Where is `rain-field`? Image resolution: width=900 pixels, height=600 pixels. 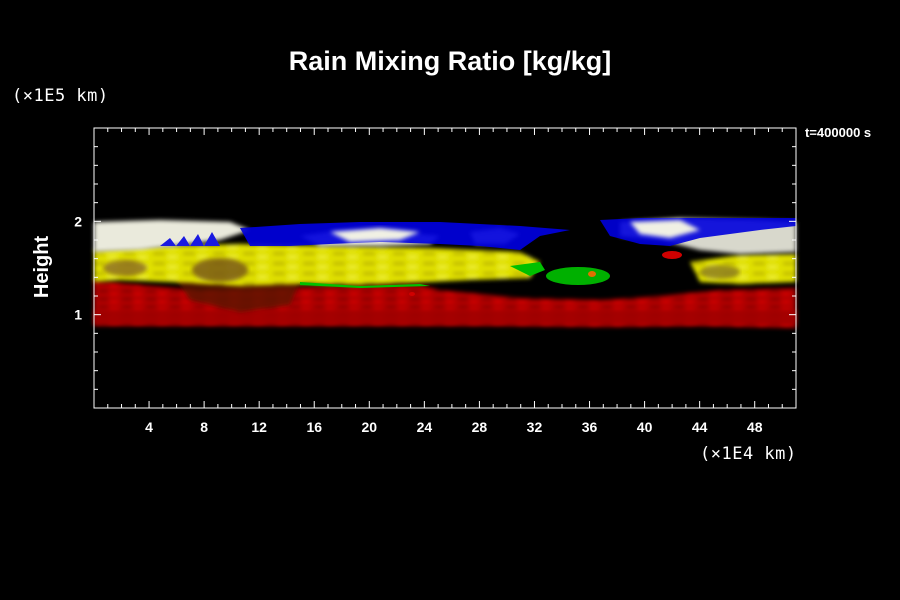 rain-field is located at coordinates (445, 273).